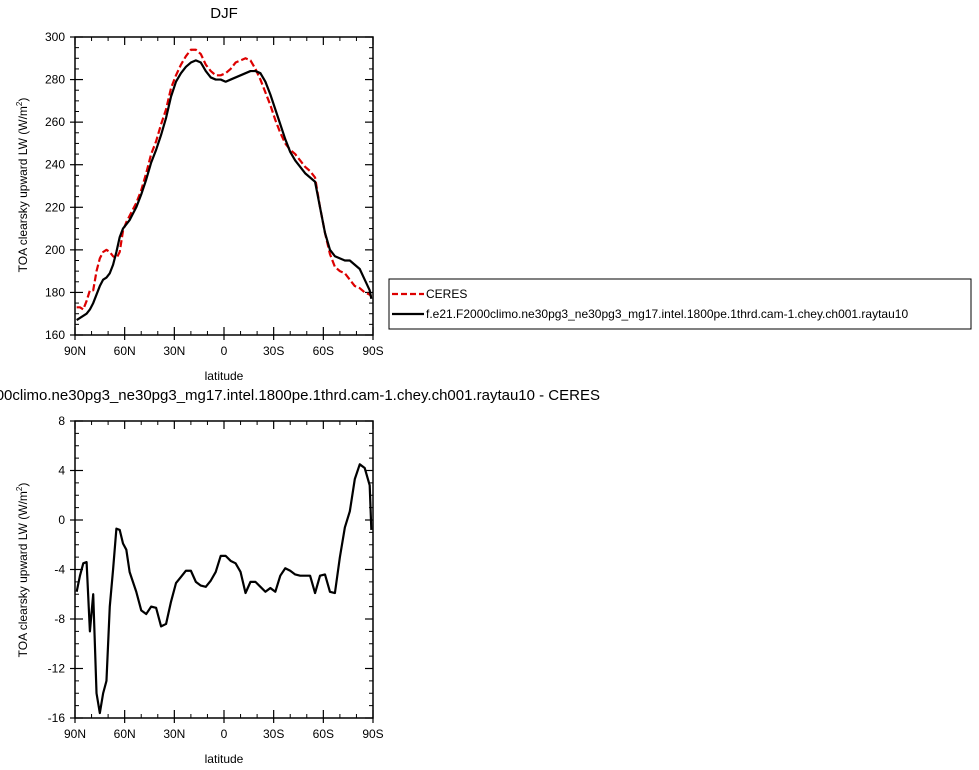 Image resolution: width=979 pixels, height=770 pixels. What do you see at coordinates (174, 351) in the screenshot?
I see `top-xtick-label: 30N` at bounding box center [174, 351].